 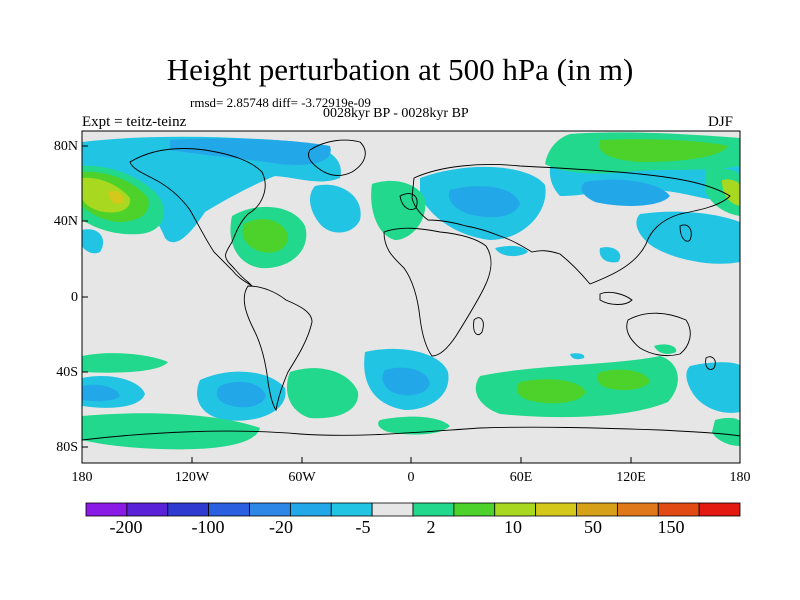 What do you see at coordinates (431, 527) in the screenshot?
I see `colorbar-label-2: 2` at bounding box center [431, 527].